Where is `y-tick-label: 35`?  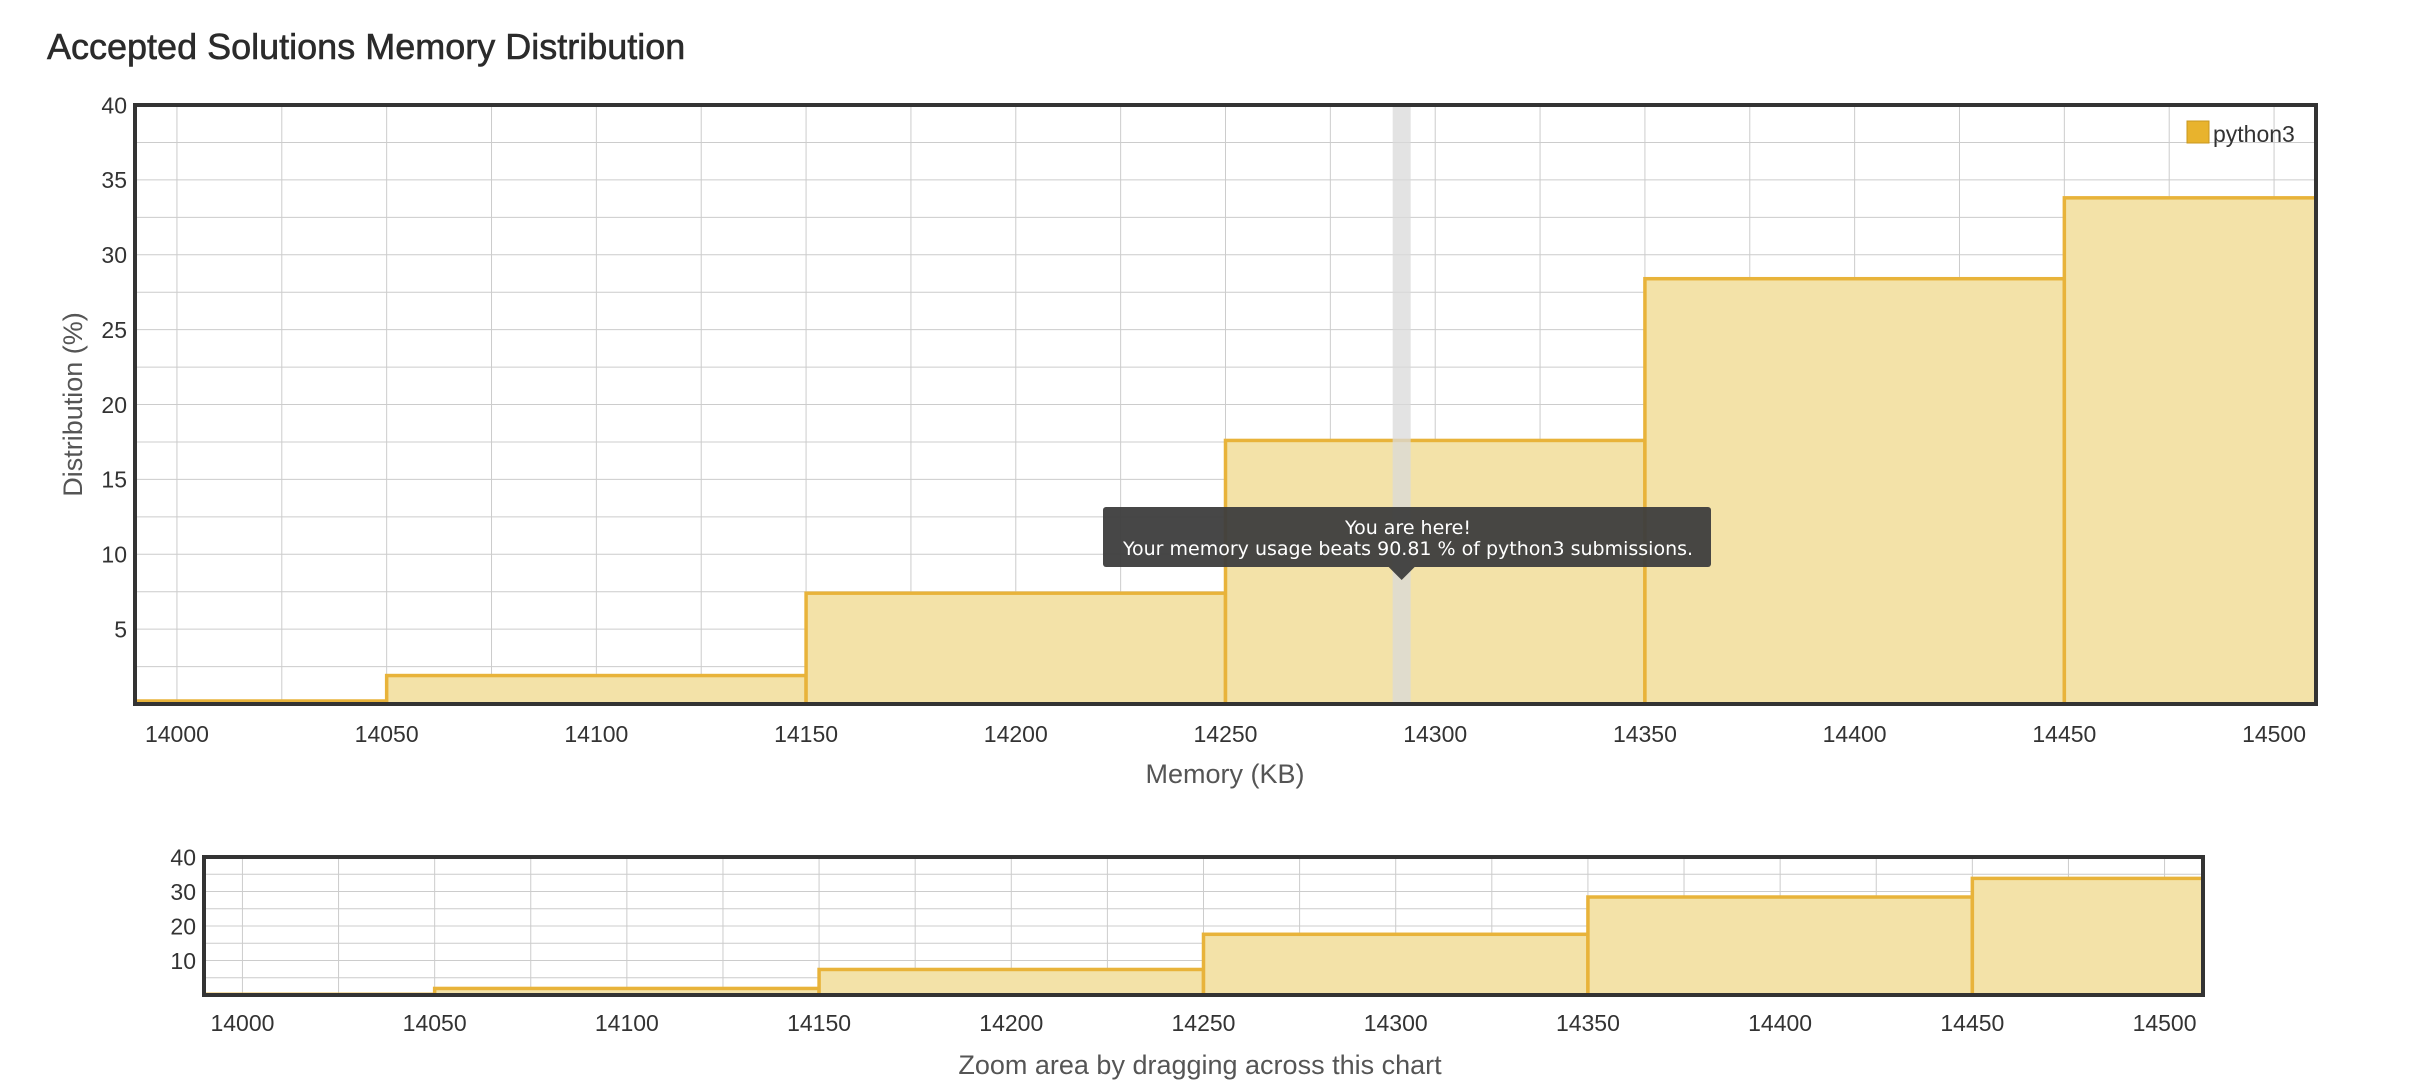 y-tick-label: 35 is located at coordinates (114, 180).